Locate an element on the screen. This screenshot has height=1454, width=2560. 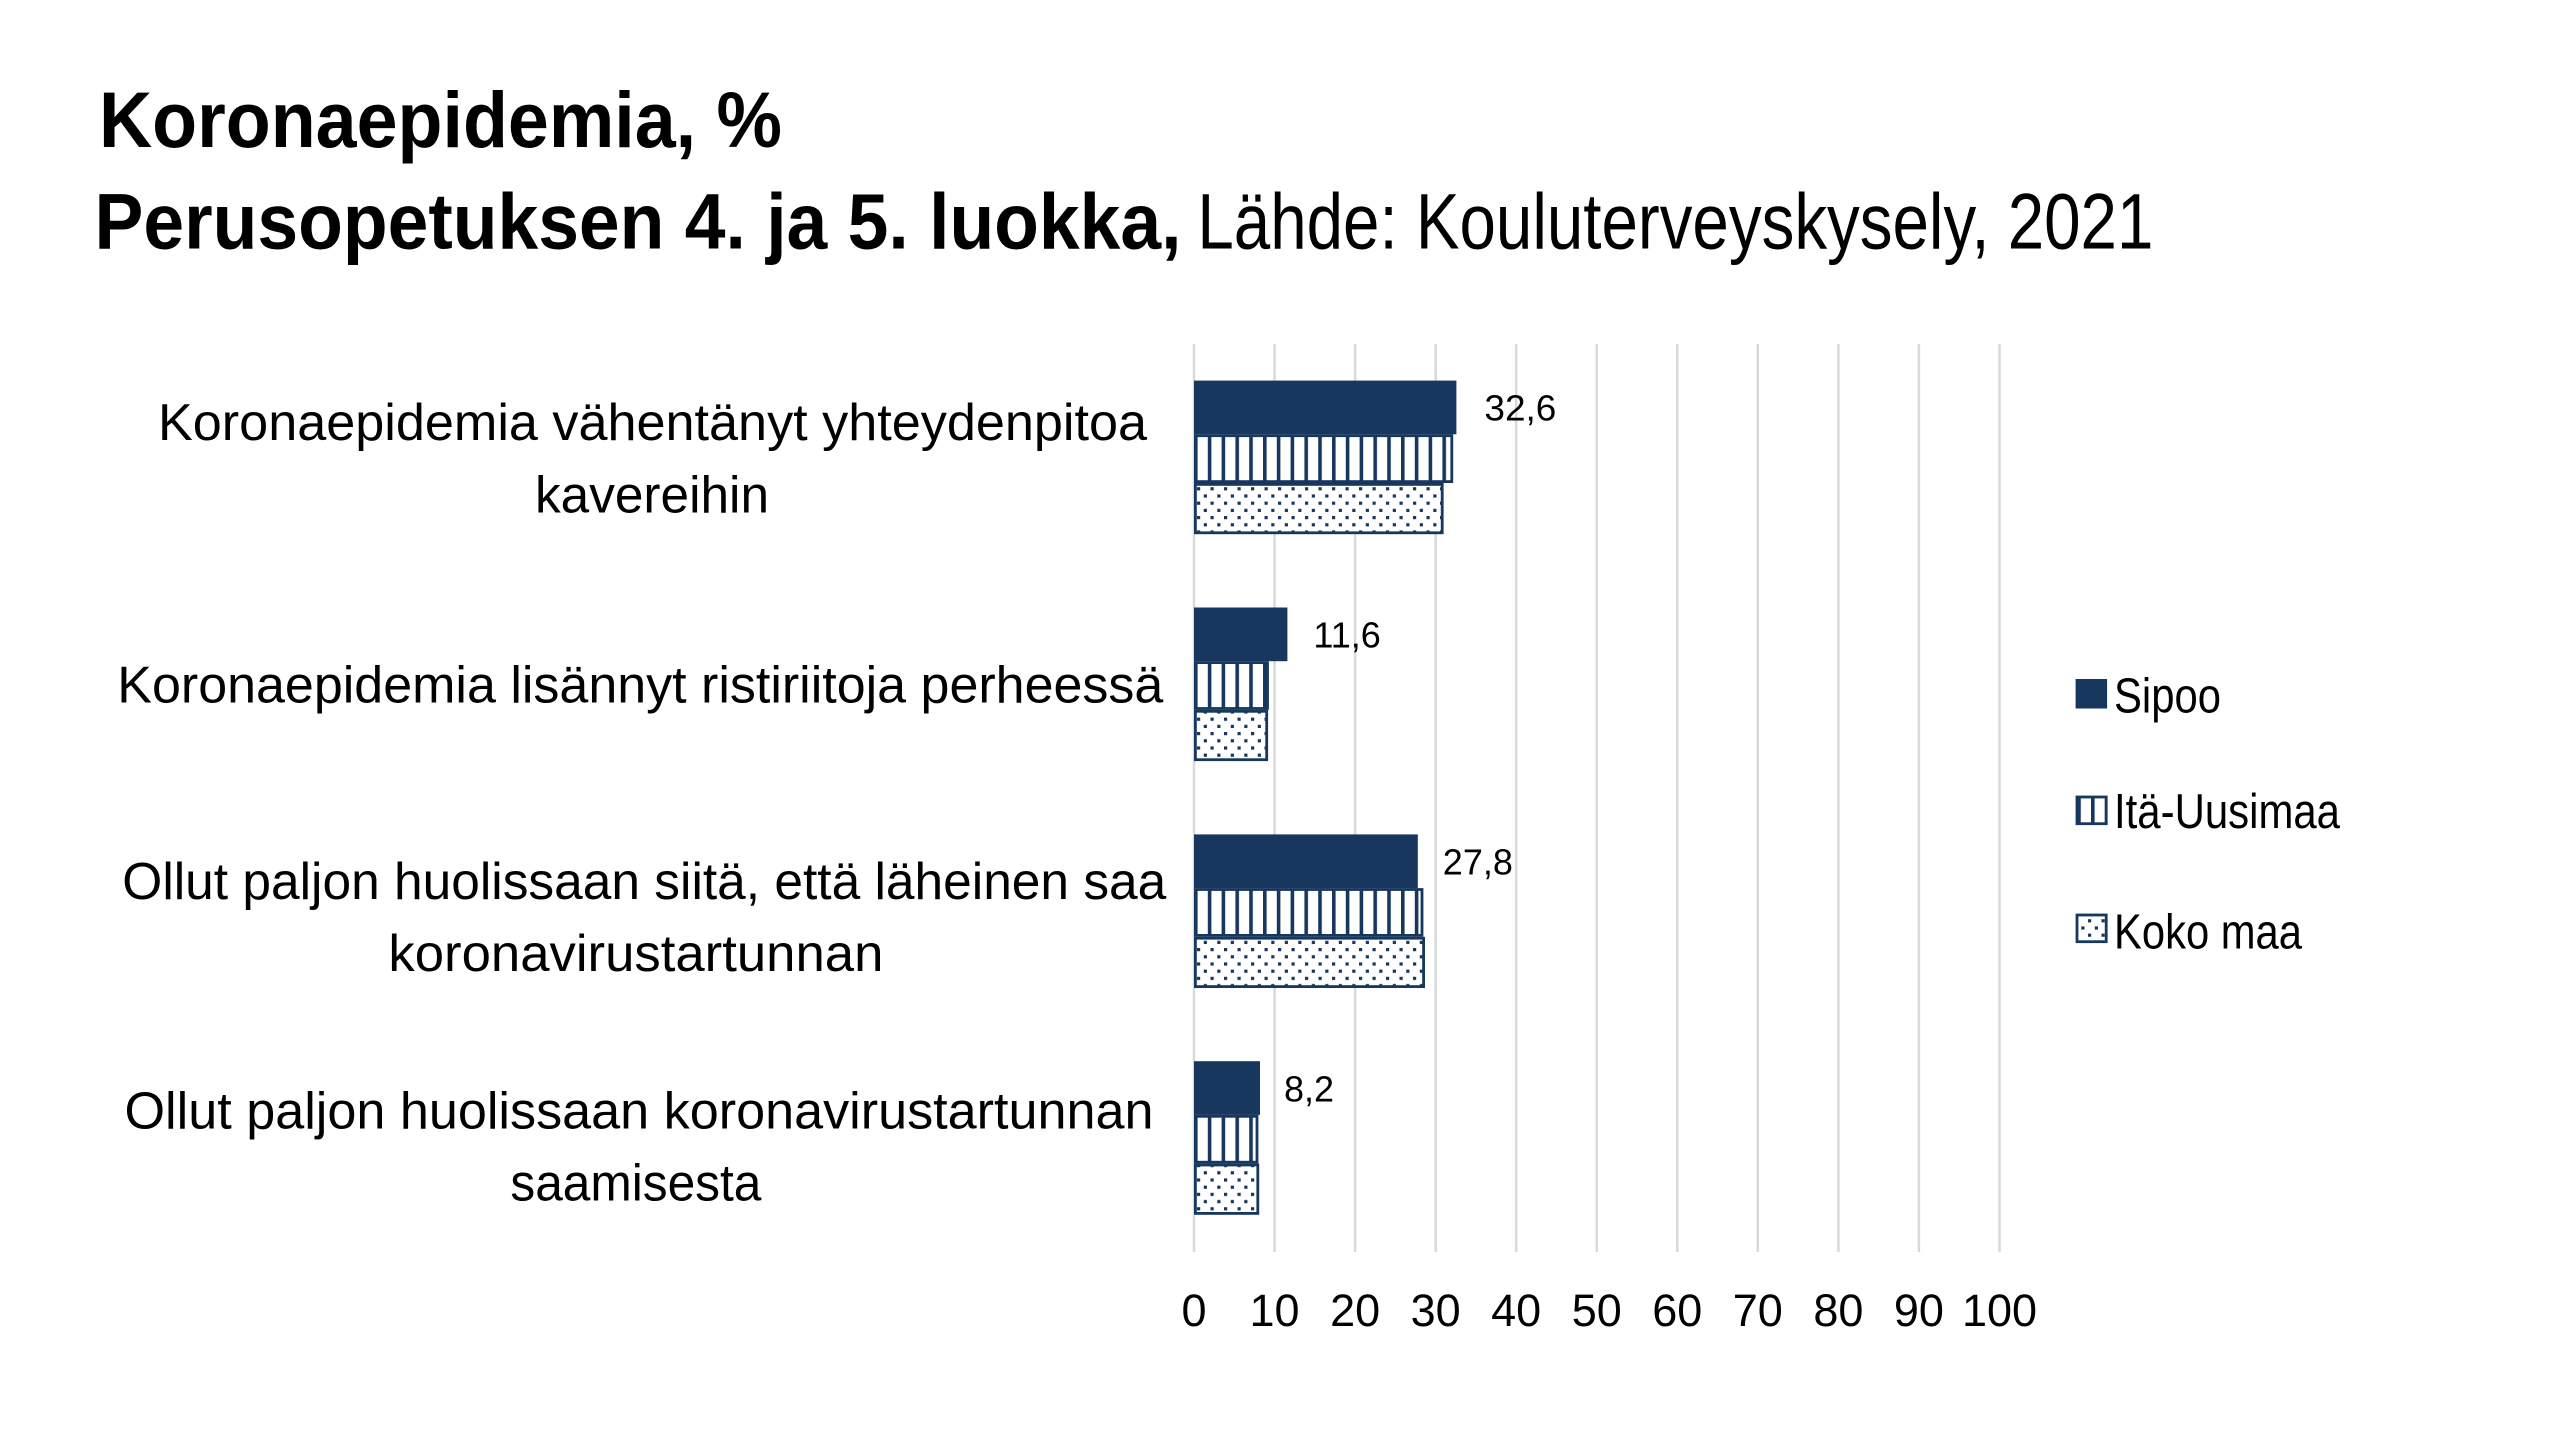
svg-text: 32,6 is located at coordinates (1520, 408).